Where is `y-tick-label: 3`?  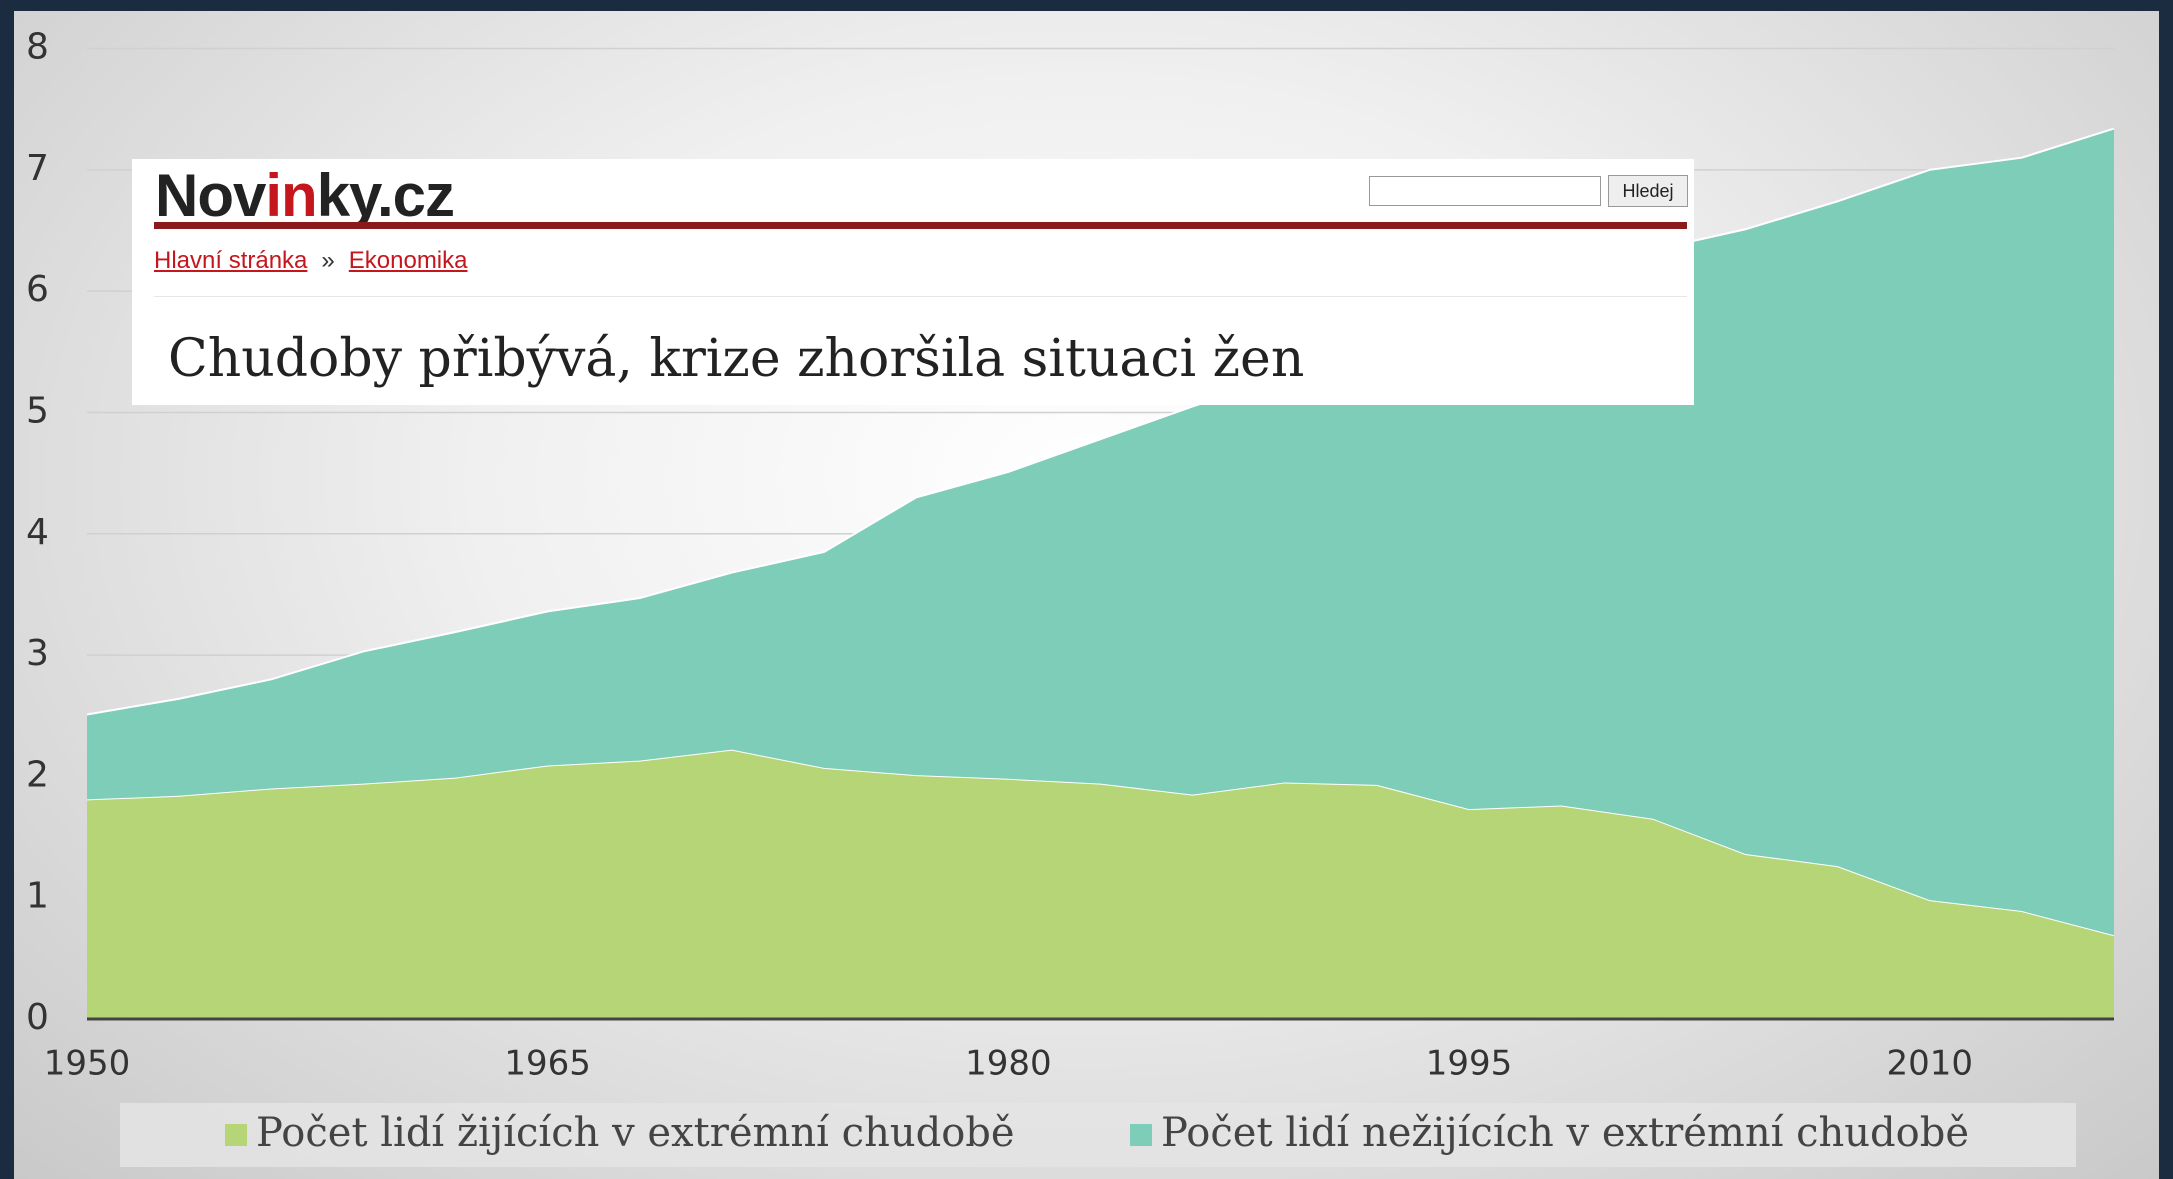
y-tick-label: 3 is located at coordinates (37, 653).